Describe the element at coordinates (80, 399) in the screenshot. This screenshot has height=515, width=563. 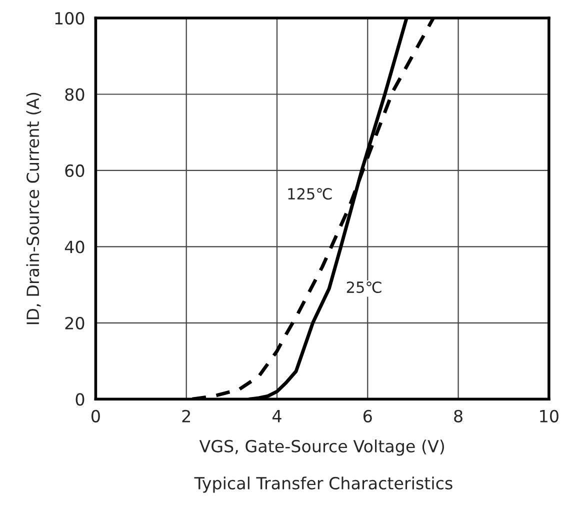
I see `y-tick-label: 0` at that location.